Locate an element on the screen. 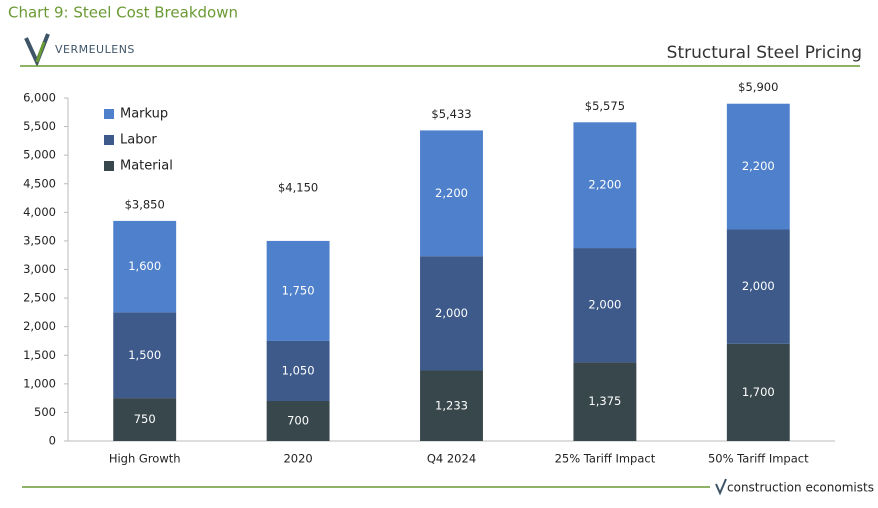 The height and width of the screenshot is (508, 878). total-label: $5,575 is located at coordinates (605, 106).